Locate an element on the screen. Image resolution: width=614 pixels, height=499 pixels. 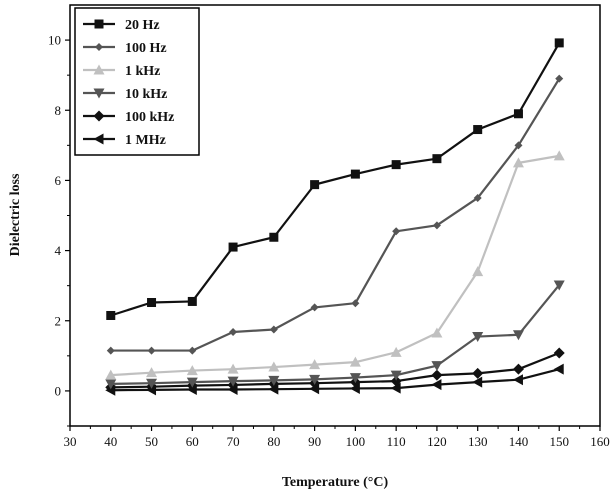
legend-item: 10 kHz is located at coordinates (125, 94).